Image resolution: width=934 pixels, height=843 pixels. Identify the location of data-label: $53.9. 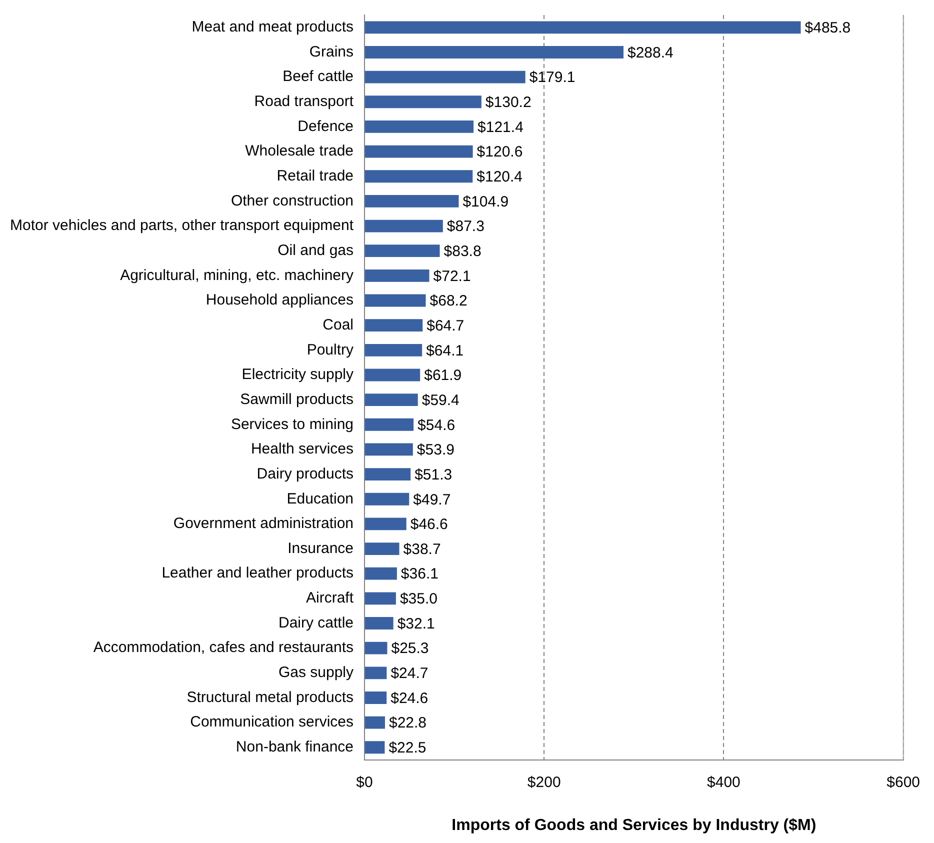
(435, 450).